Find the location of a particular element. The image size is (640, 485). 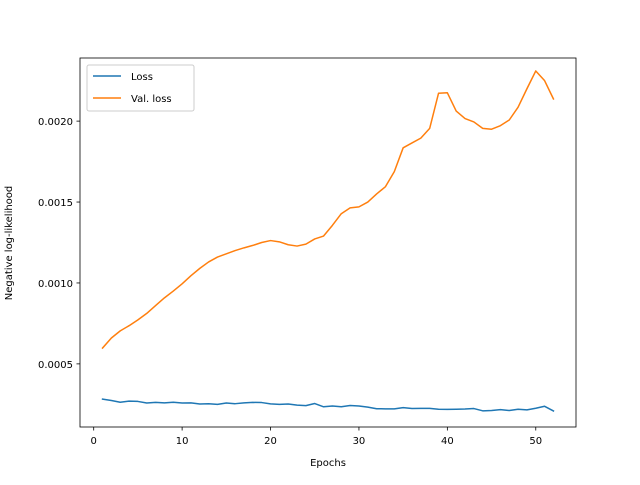

legend-label: Val. loss is located at coordinates (151, 99).